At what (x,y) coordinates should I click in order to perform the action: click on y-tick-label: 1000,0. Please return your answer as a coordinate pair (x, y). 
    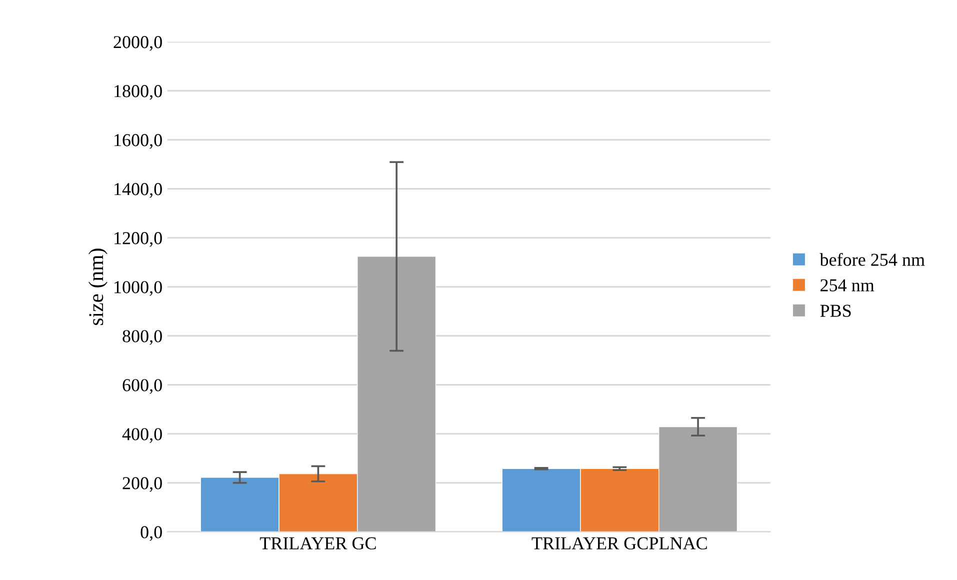
    Looking at the image, I should click on (138, 288).